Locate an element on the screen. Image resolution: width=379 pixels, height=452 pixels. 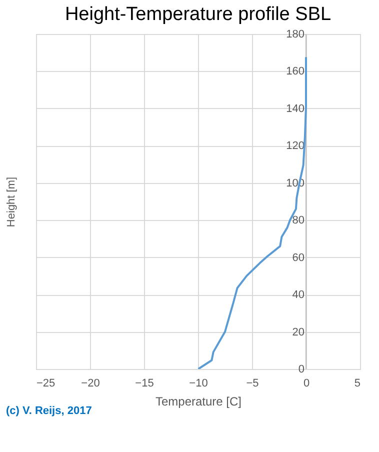
x-tick-label: −10 is located at coordinates (198, 384).